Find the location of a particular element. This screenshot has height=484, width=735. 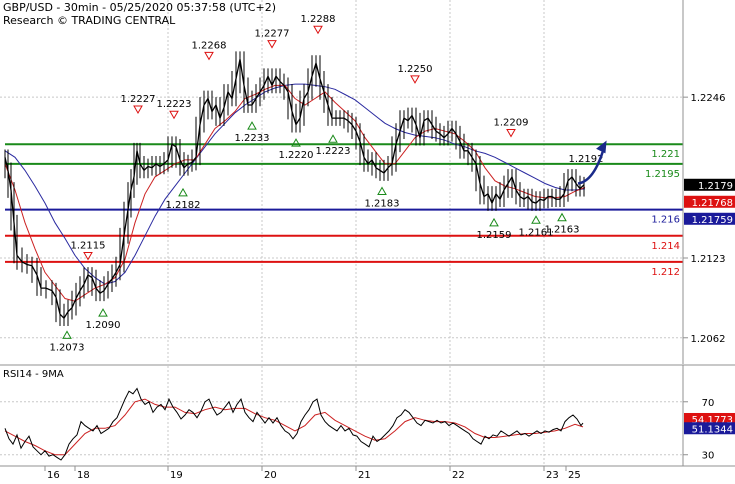

price-axis: 1.2246 1.2123 1.2062 1.2179 1.21768 1.21759 is located at coordinates (709, 219).